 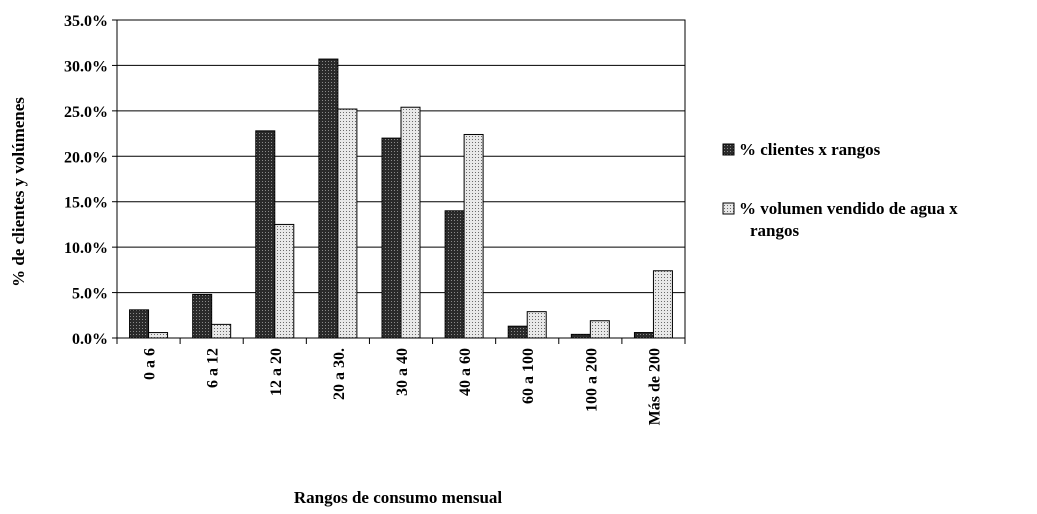 I want to click on x-tick-label: 60 a 100, so click(x=528, y=376).